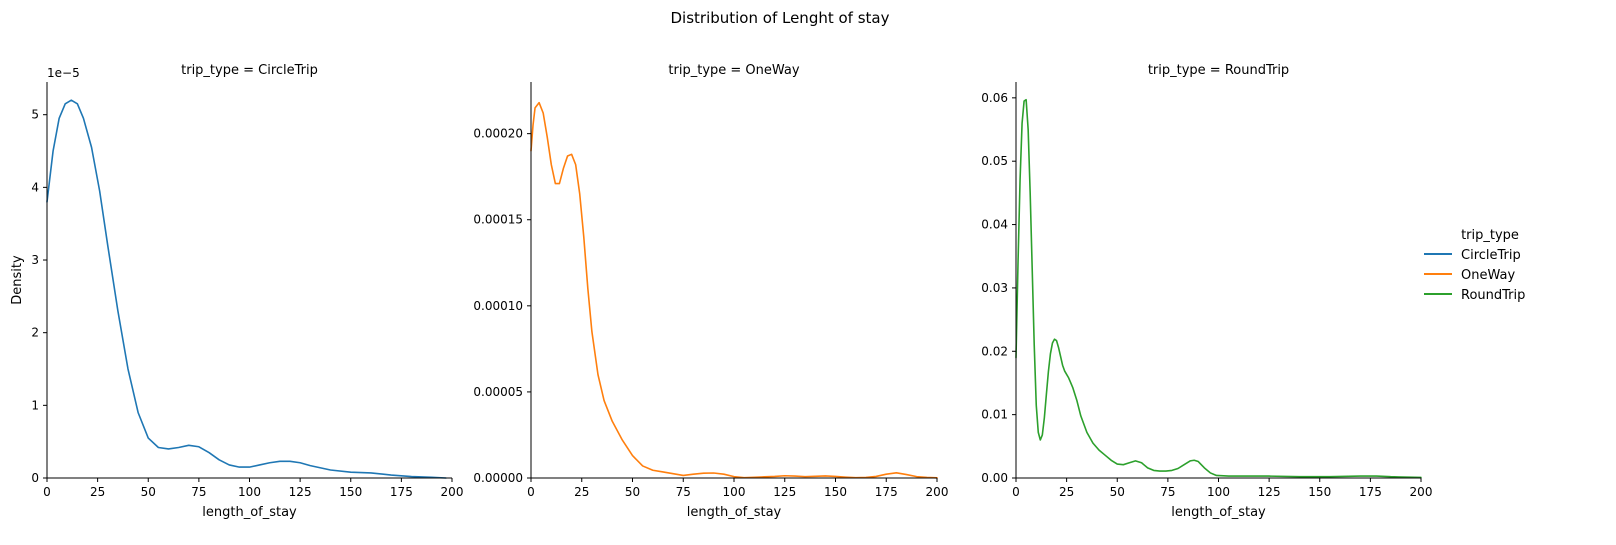 The width and height of the screenshot is (1616, 545). What do you see at coordinates (35, 333) in the screenshot?
I see `y-tick-label: 2` at bounding box center [35, 333].